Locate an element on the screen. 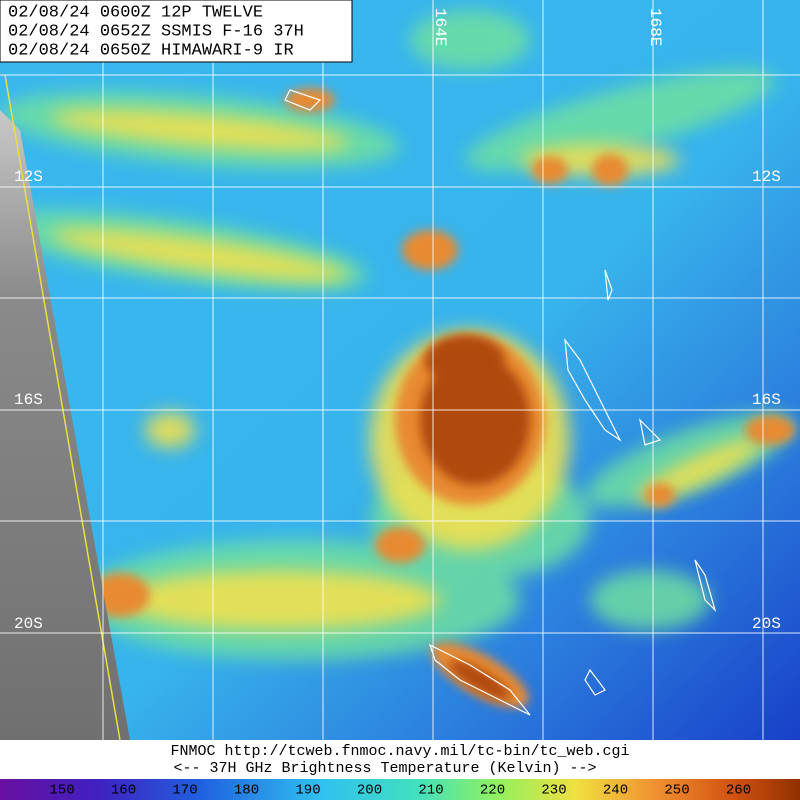 The height and width of the screenshot is (800, 800). colorbar-ticks: 150 160 170 180 190 200 210 220 230 240 250 260 is located at coordinates (400, 791).